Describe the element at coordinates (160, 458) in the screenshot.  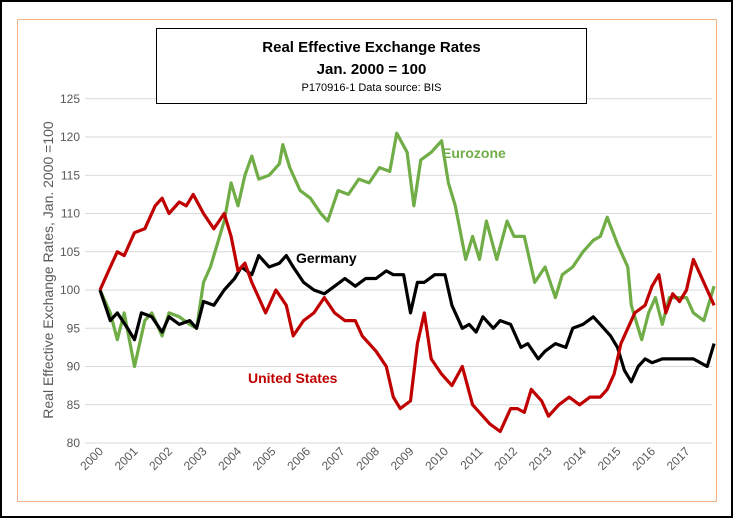
I see `x-tick-label: 2002` at that location.